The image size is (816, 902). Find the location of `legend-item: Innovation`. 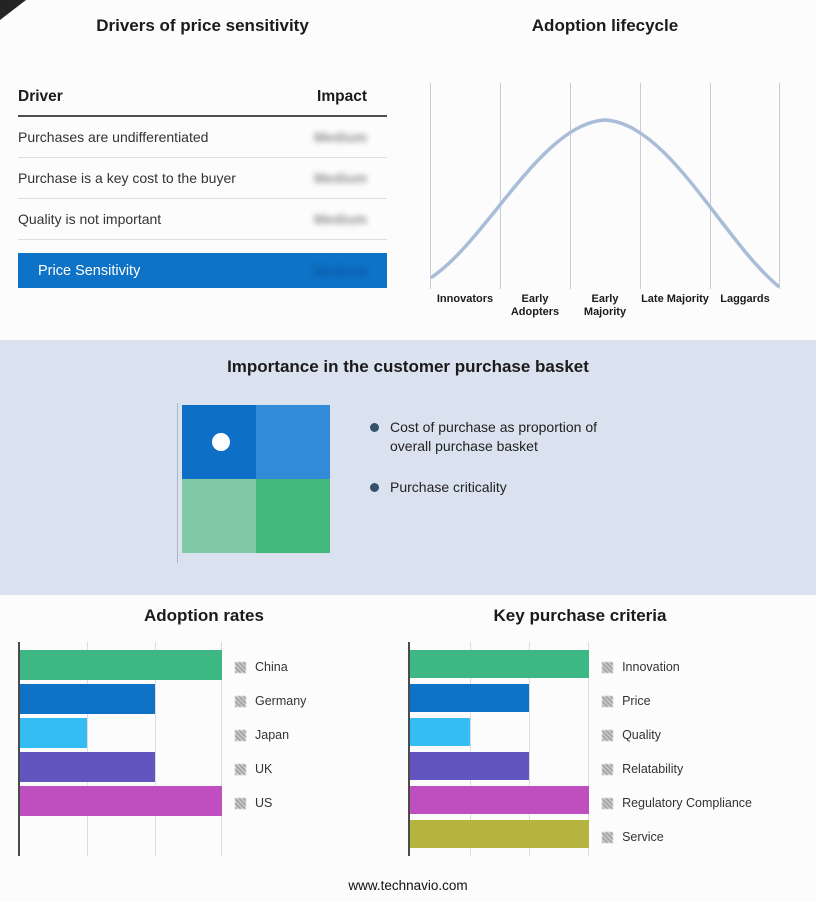

legend-item: Innovation is located at coordinates (677, 667).